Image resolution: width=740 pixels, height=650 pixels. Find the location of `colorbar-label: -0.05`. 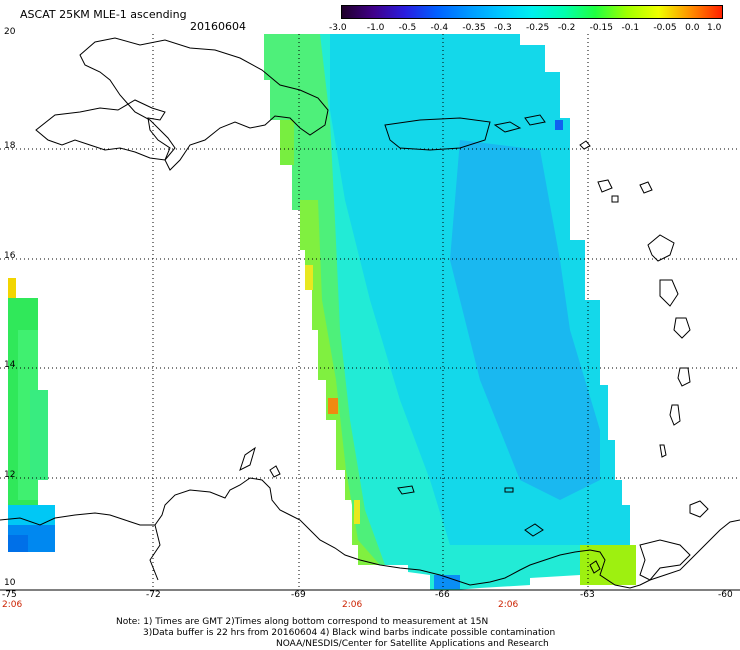

colorbar-label: -0.05 is located at coordinates (665, 28).